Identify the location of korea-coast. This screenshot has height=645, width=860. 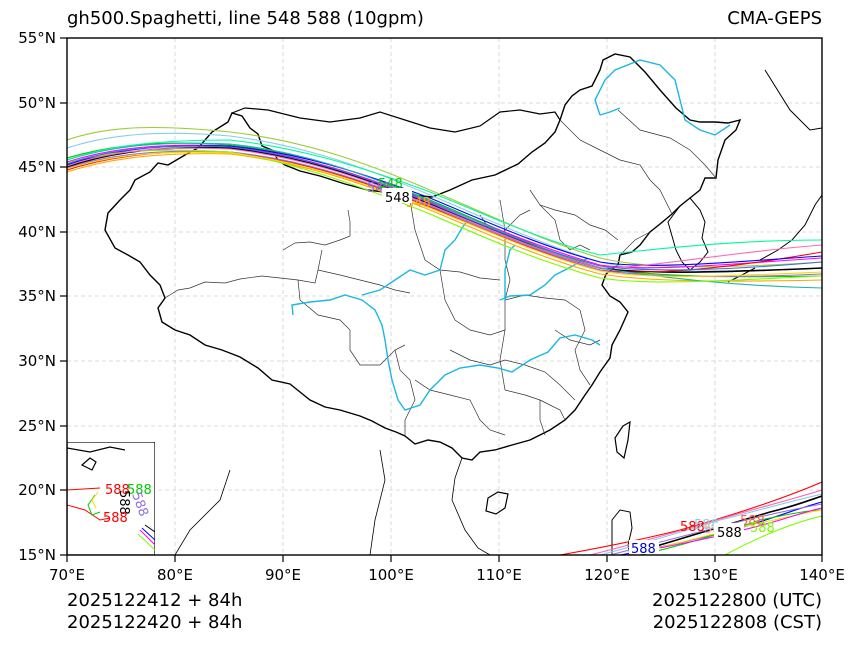
(688, 234).